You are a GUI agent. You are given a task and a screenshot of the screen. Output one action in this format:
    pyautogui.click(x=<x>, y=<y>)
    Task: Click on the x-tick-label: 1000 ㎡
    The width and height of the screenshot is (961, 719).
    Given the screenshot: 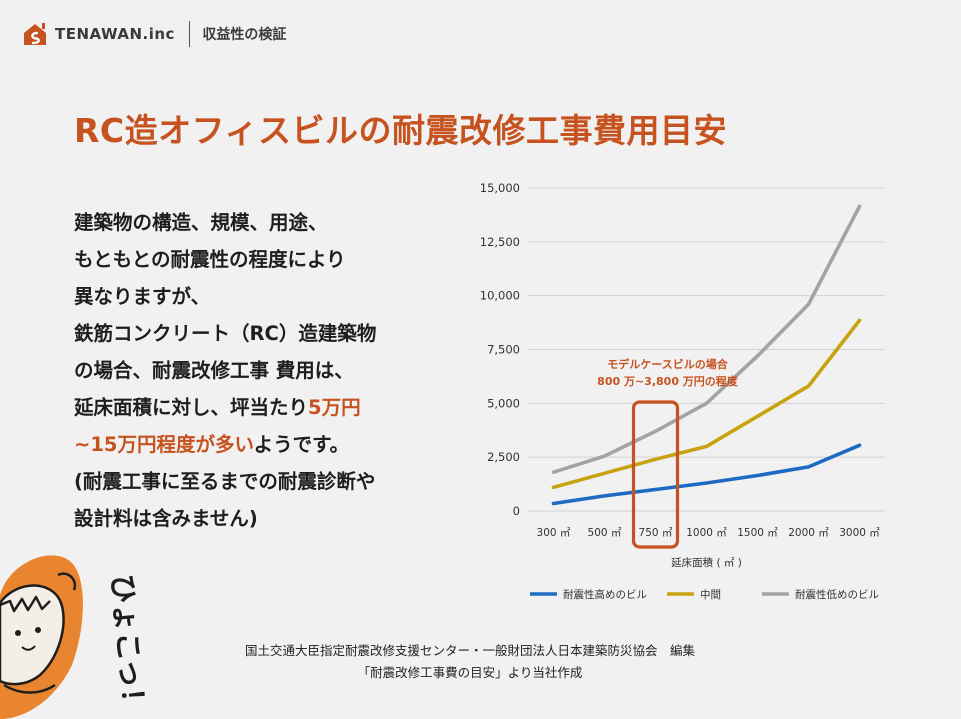 What is the action you would take?
    pyautogui.click(x=706, y=533)
    